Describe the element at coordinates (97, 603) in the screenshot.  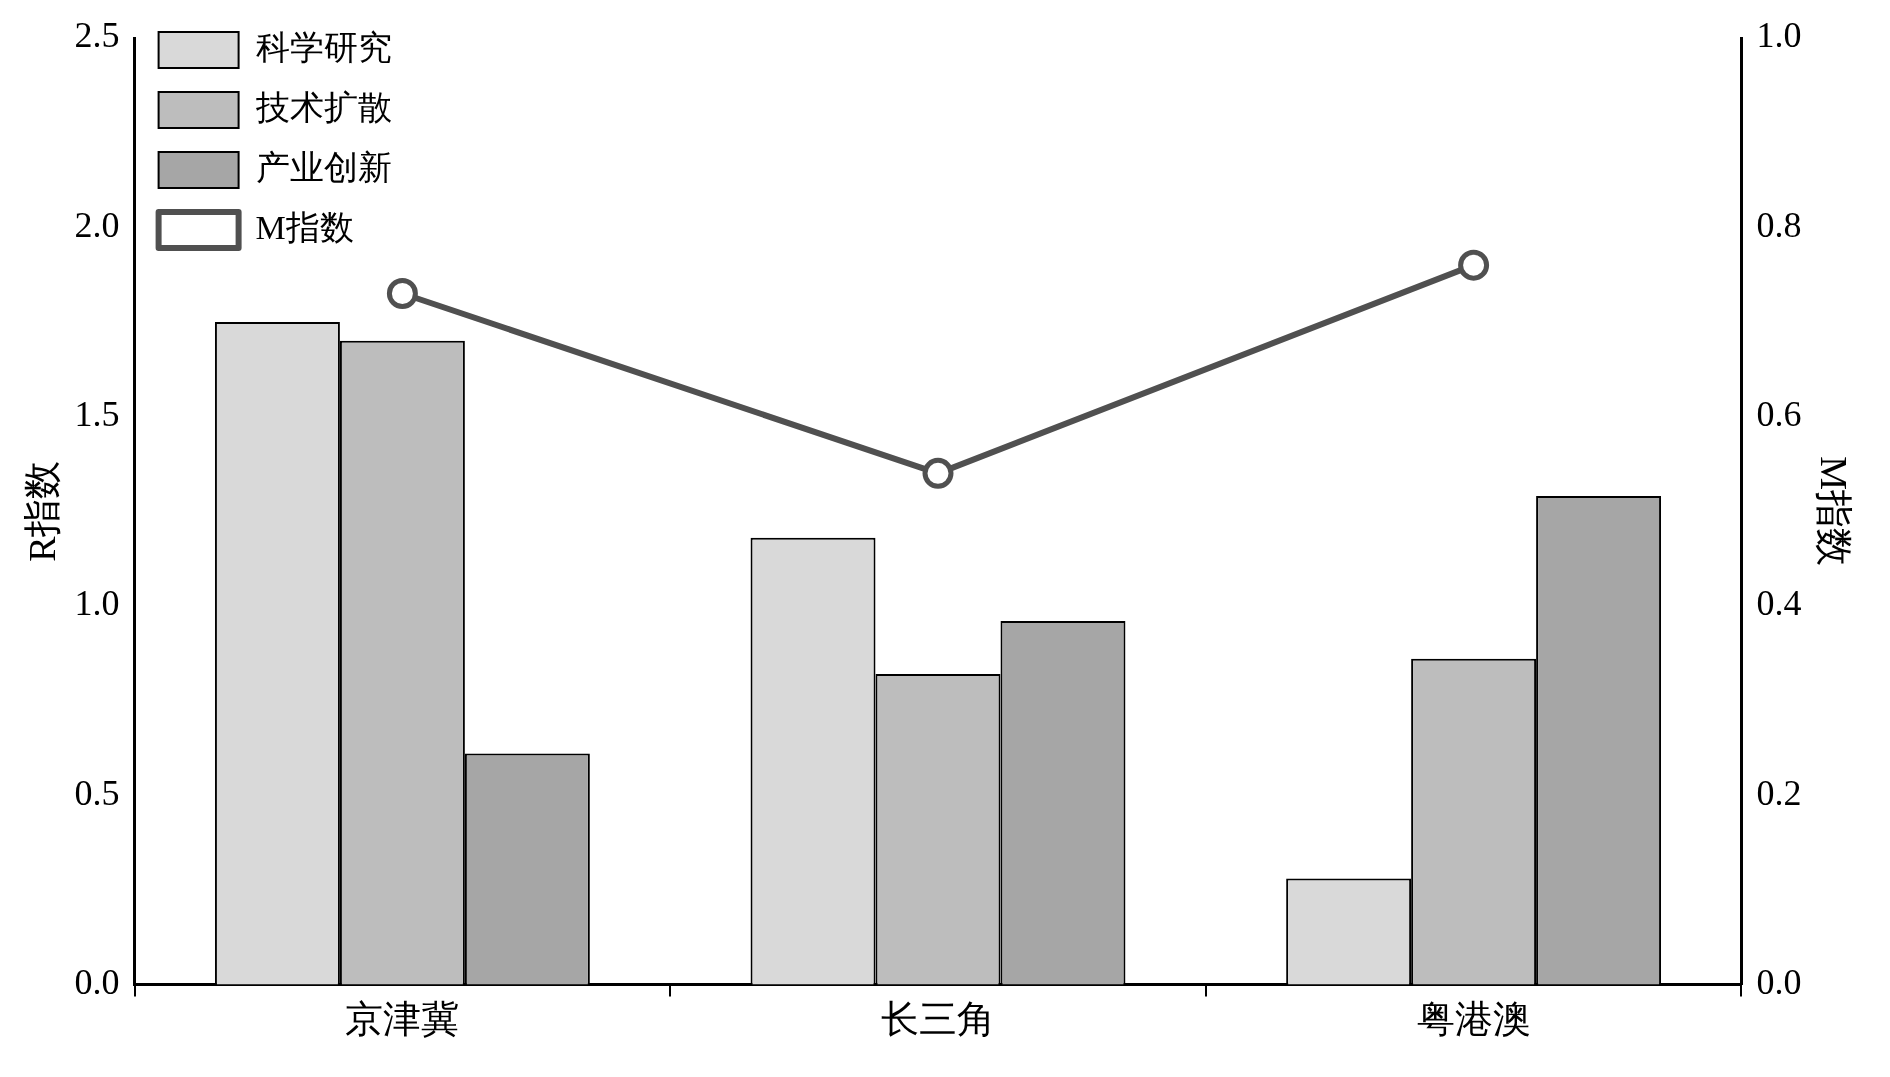
I see `y-tick-label: 1.0` at that location.